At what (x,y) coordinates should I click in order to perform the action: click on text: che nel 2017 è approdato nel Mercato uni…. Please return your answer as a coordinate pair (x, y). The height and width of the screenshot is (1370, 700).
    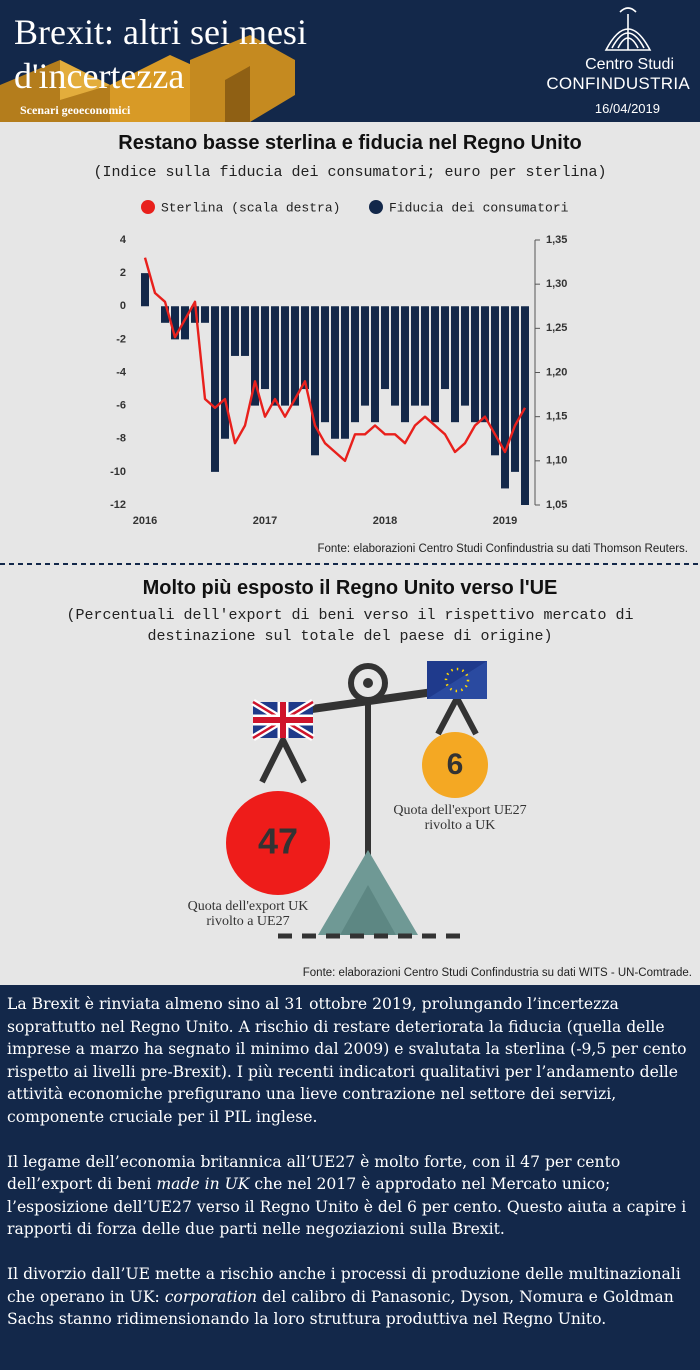
    Looking at the image, I should click on (347, 1207).